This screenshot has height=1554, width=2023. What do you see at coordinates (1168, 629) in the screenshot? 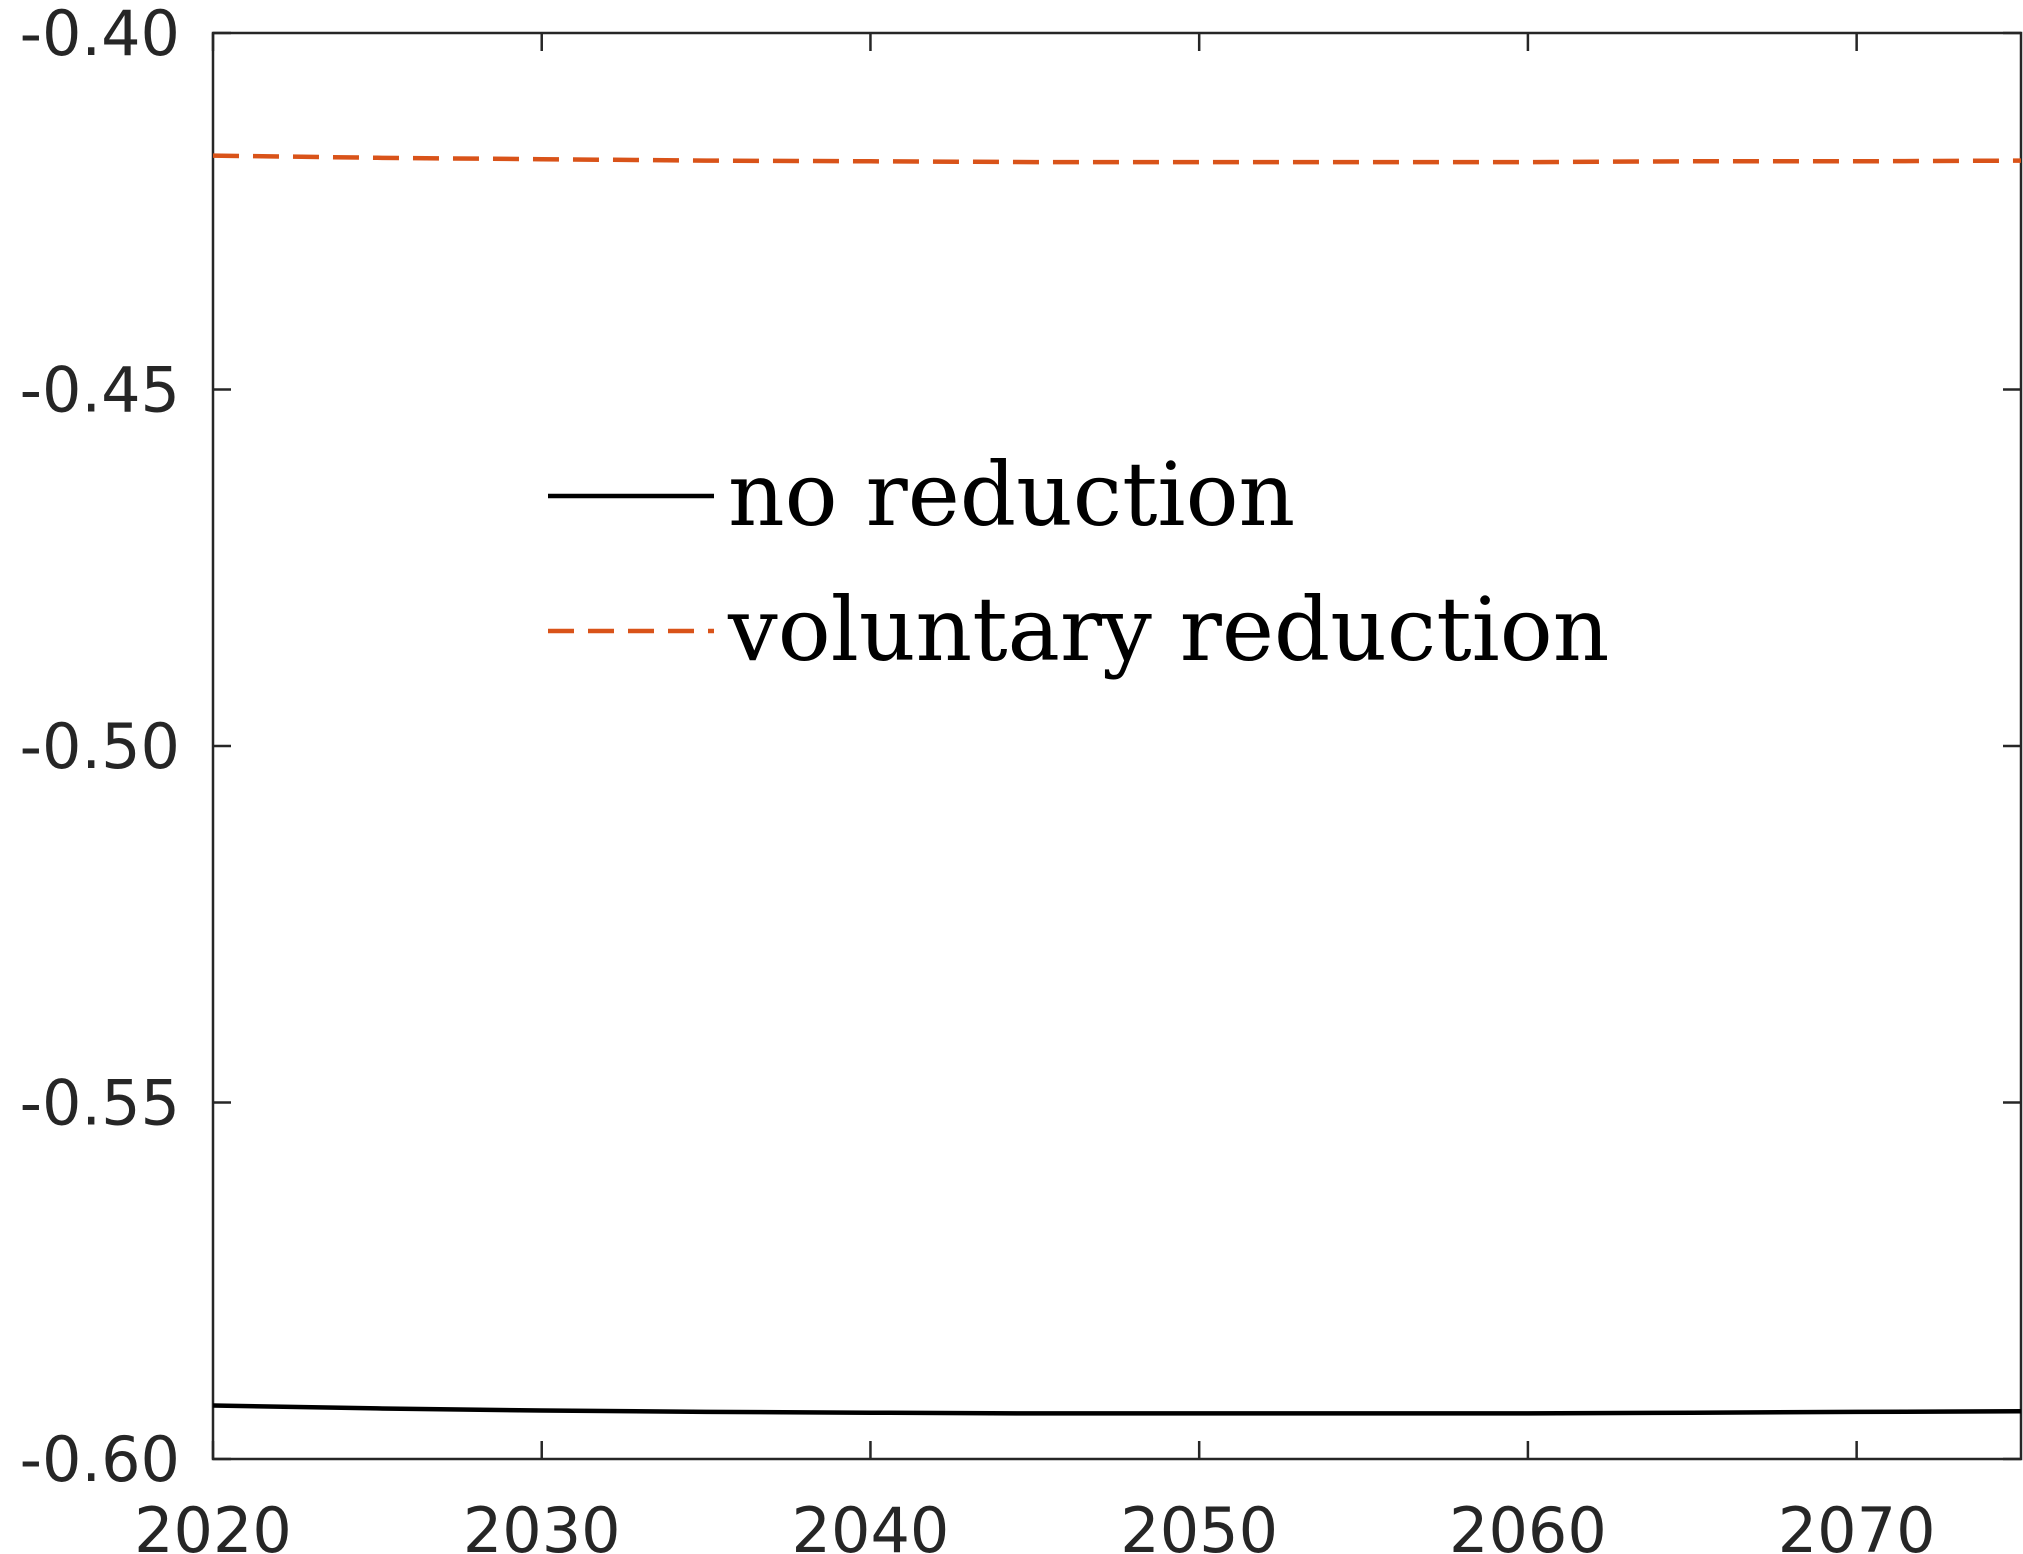
I see `legend-label: voluntary reduction` at bounding box center [1168, 629].